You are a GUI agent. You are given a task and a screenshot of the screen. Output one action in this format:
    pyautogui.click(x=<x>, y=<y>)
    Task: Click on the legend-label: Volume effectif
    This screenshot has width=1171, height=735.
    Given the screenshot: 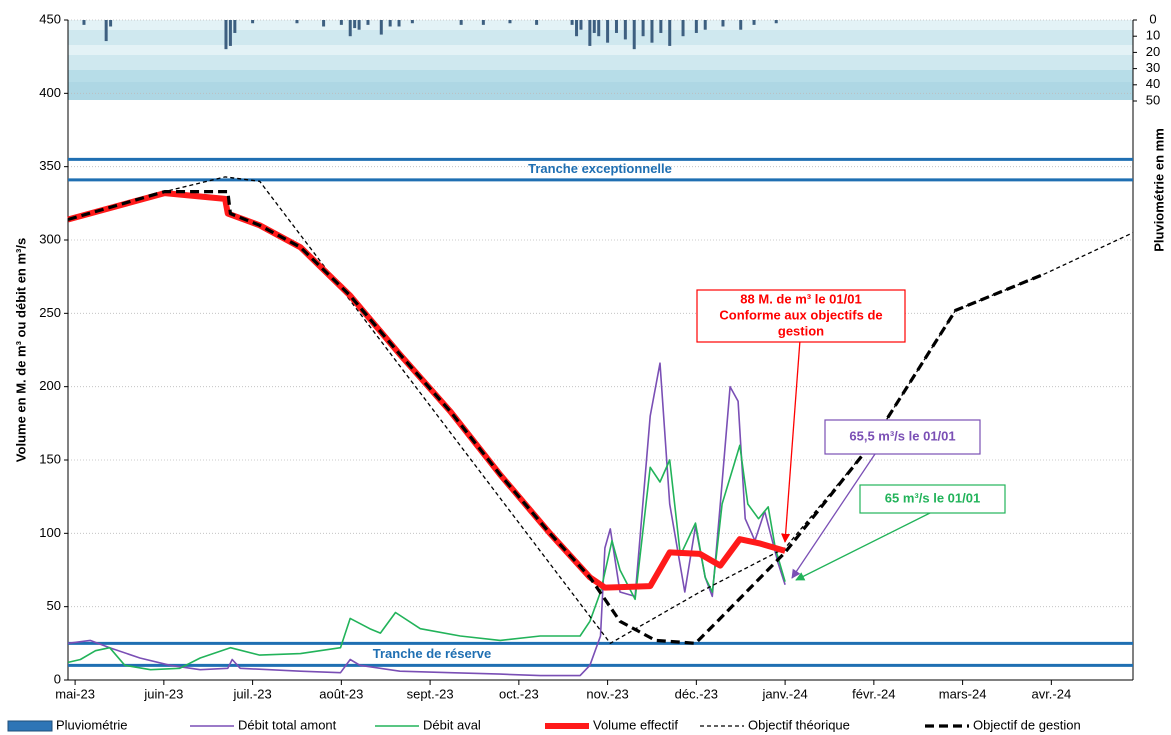 What is the action you would take?
    pyautogui.click(x=635, y=724)
    